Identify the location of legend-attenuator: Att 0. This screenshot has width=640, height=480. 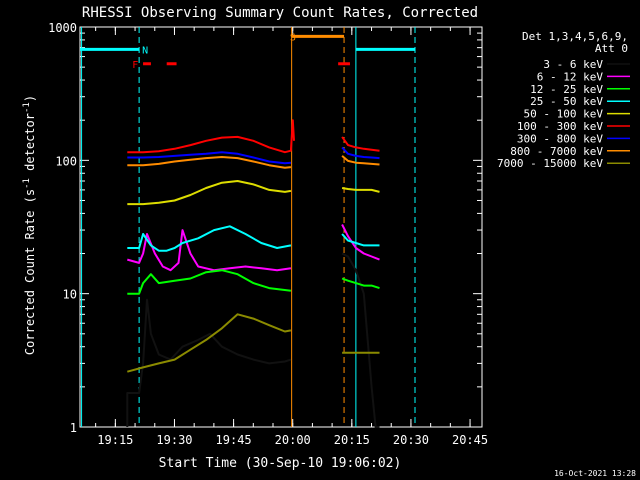
(611, 48).